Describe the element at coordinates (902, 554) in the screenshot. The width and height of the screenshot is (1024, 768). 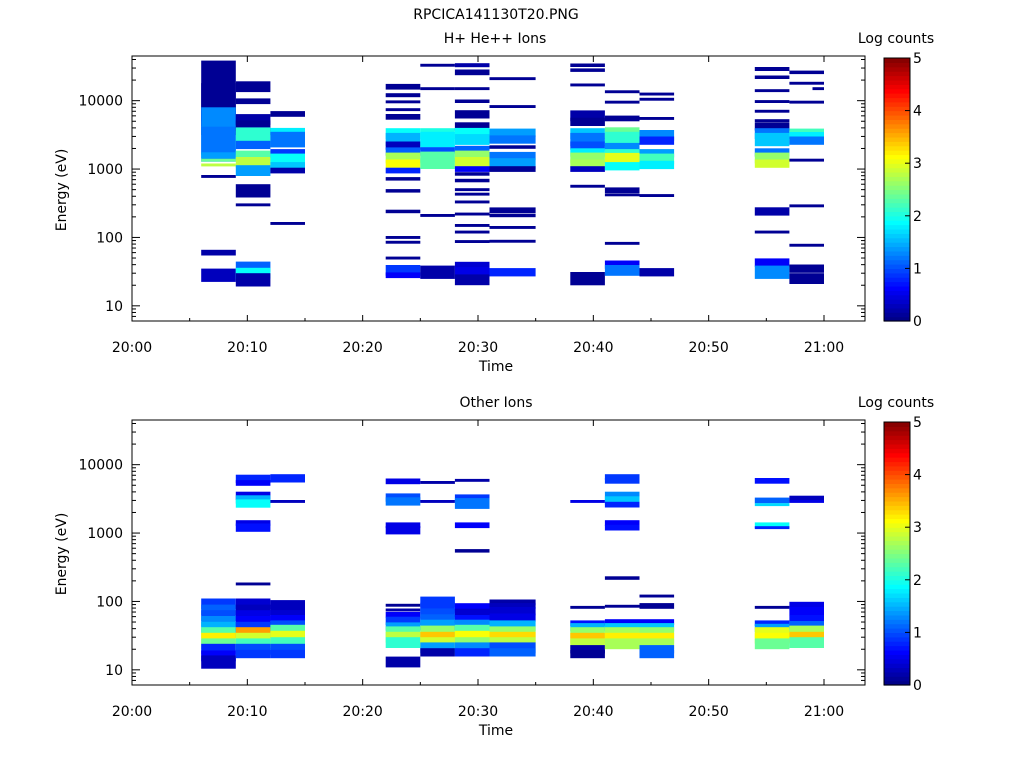
I see `colorbar: 0 1 2 3 4 5` at that location.